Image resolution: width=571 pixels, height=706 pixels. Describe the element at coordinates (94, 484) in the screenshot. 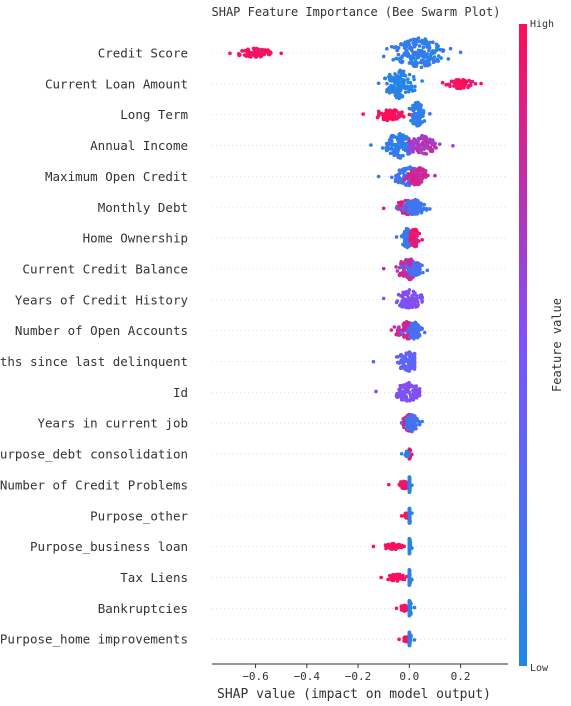

I see `feature-label: Number of Credit Problems` at that location.